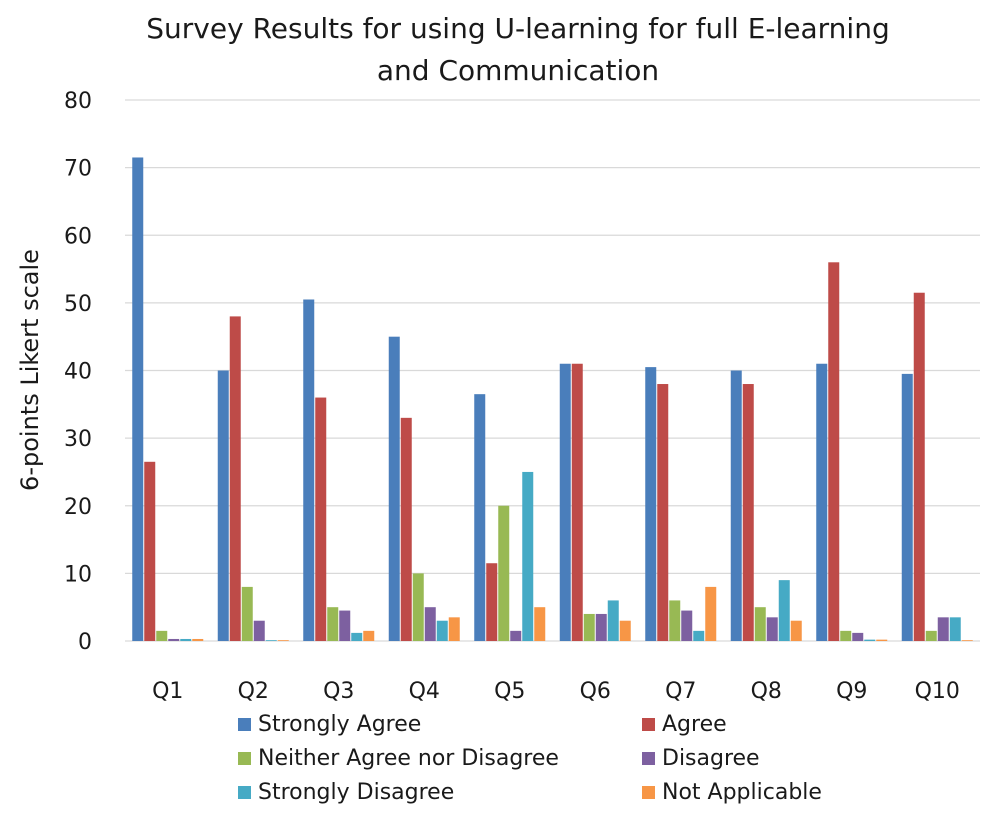 The height and width of the screenshot is (827, 1000). I want to click on y-tick-label: 20, so click(78, 507).